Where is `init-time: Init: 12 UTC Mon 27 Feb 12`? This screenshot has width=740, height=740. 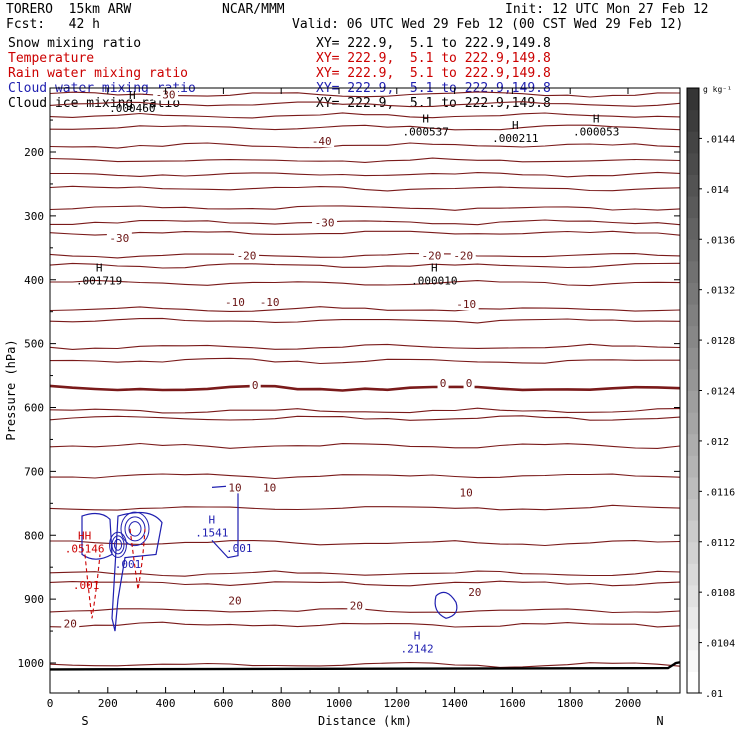
init-time: Init: 12 UTC Mon 27 Feb 12 is located at coordinates (607, 9).